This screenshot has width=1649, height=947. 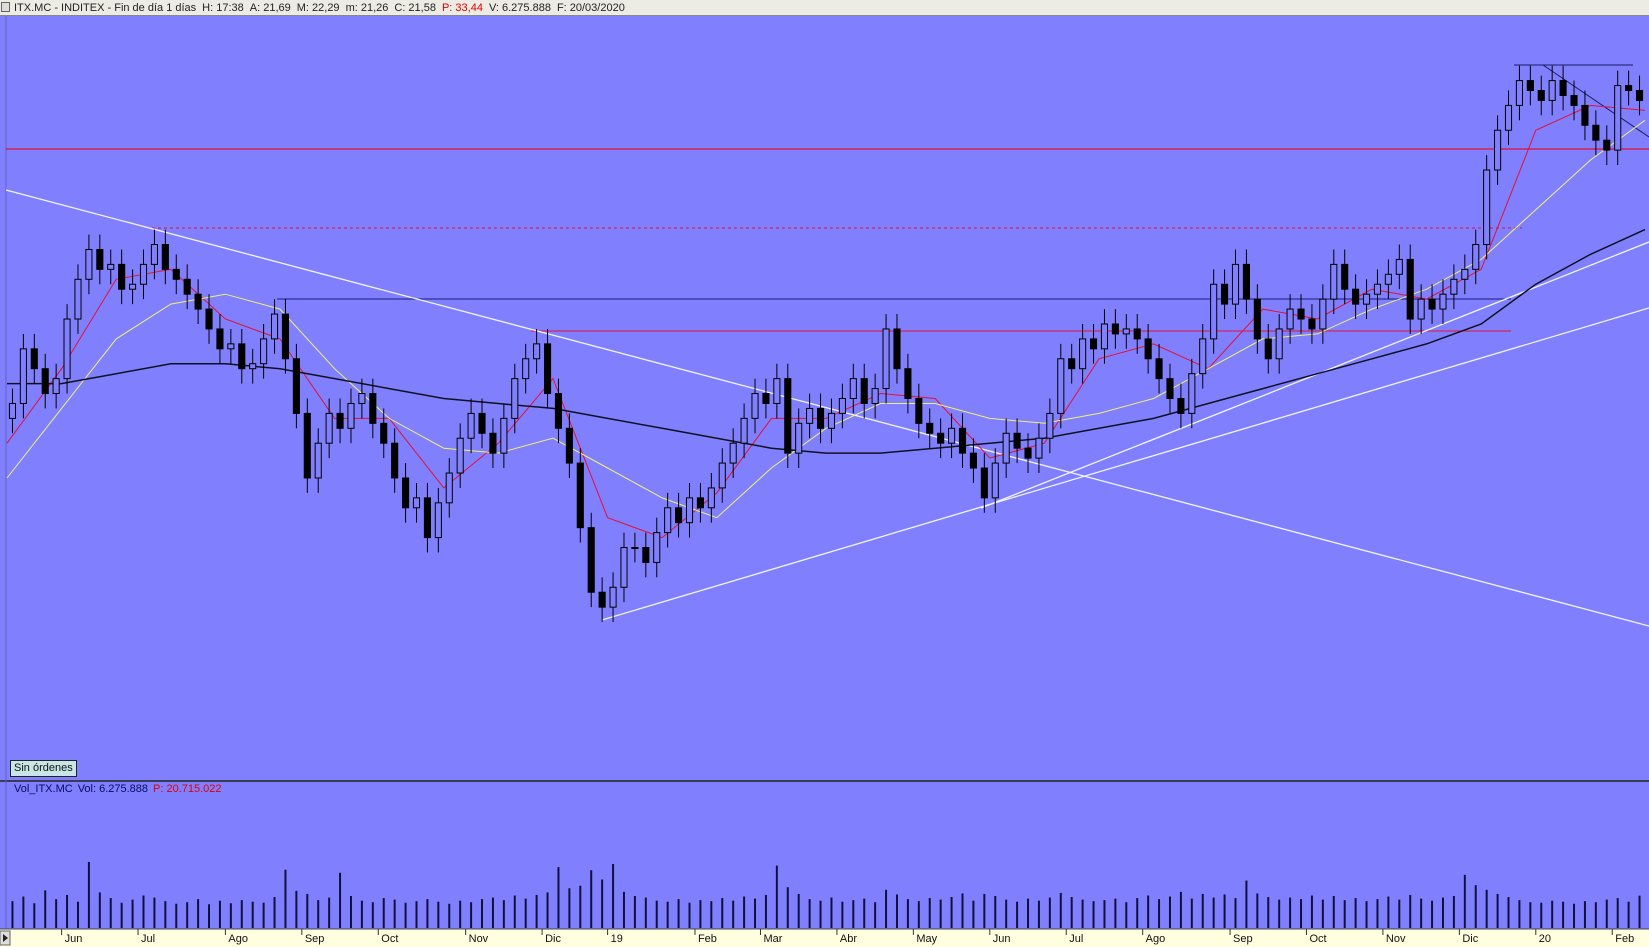 What do you see at coordinates (120, 789) in the screenshot?
I see `volume-header: Vol_ITX.MC Vol: 6.275.888 P: 20.715.022` at bounding box center [120, 789].